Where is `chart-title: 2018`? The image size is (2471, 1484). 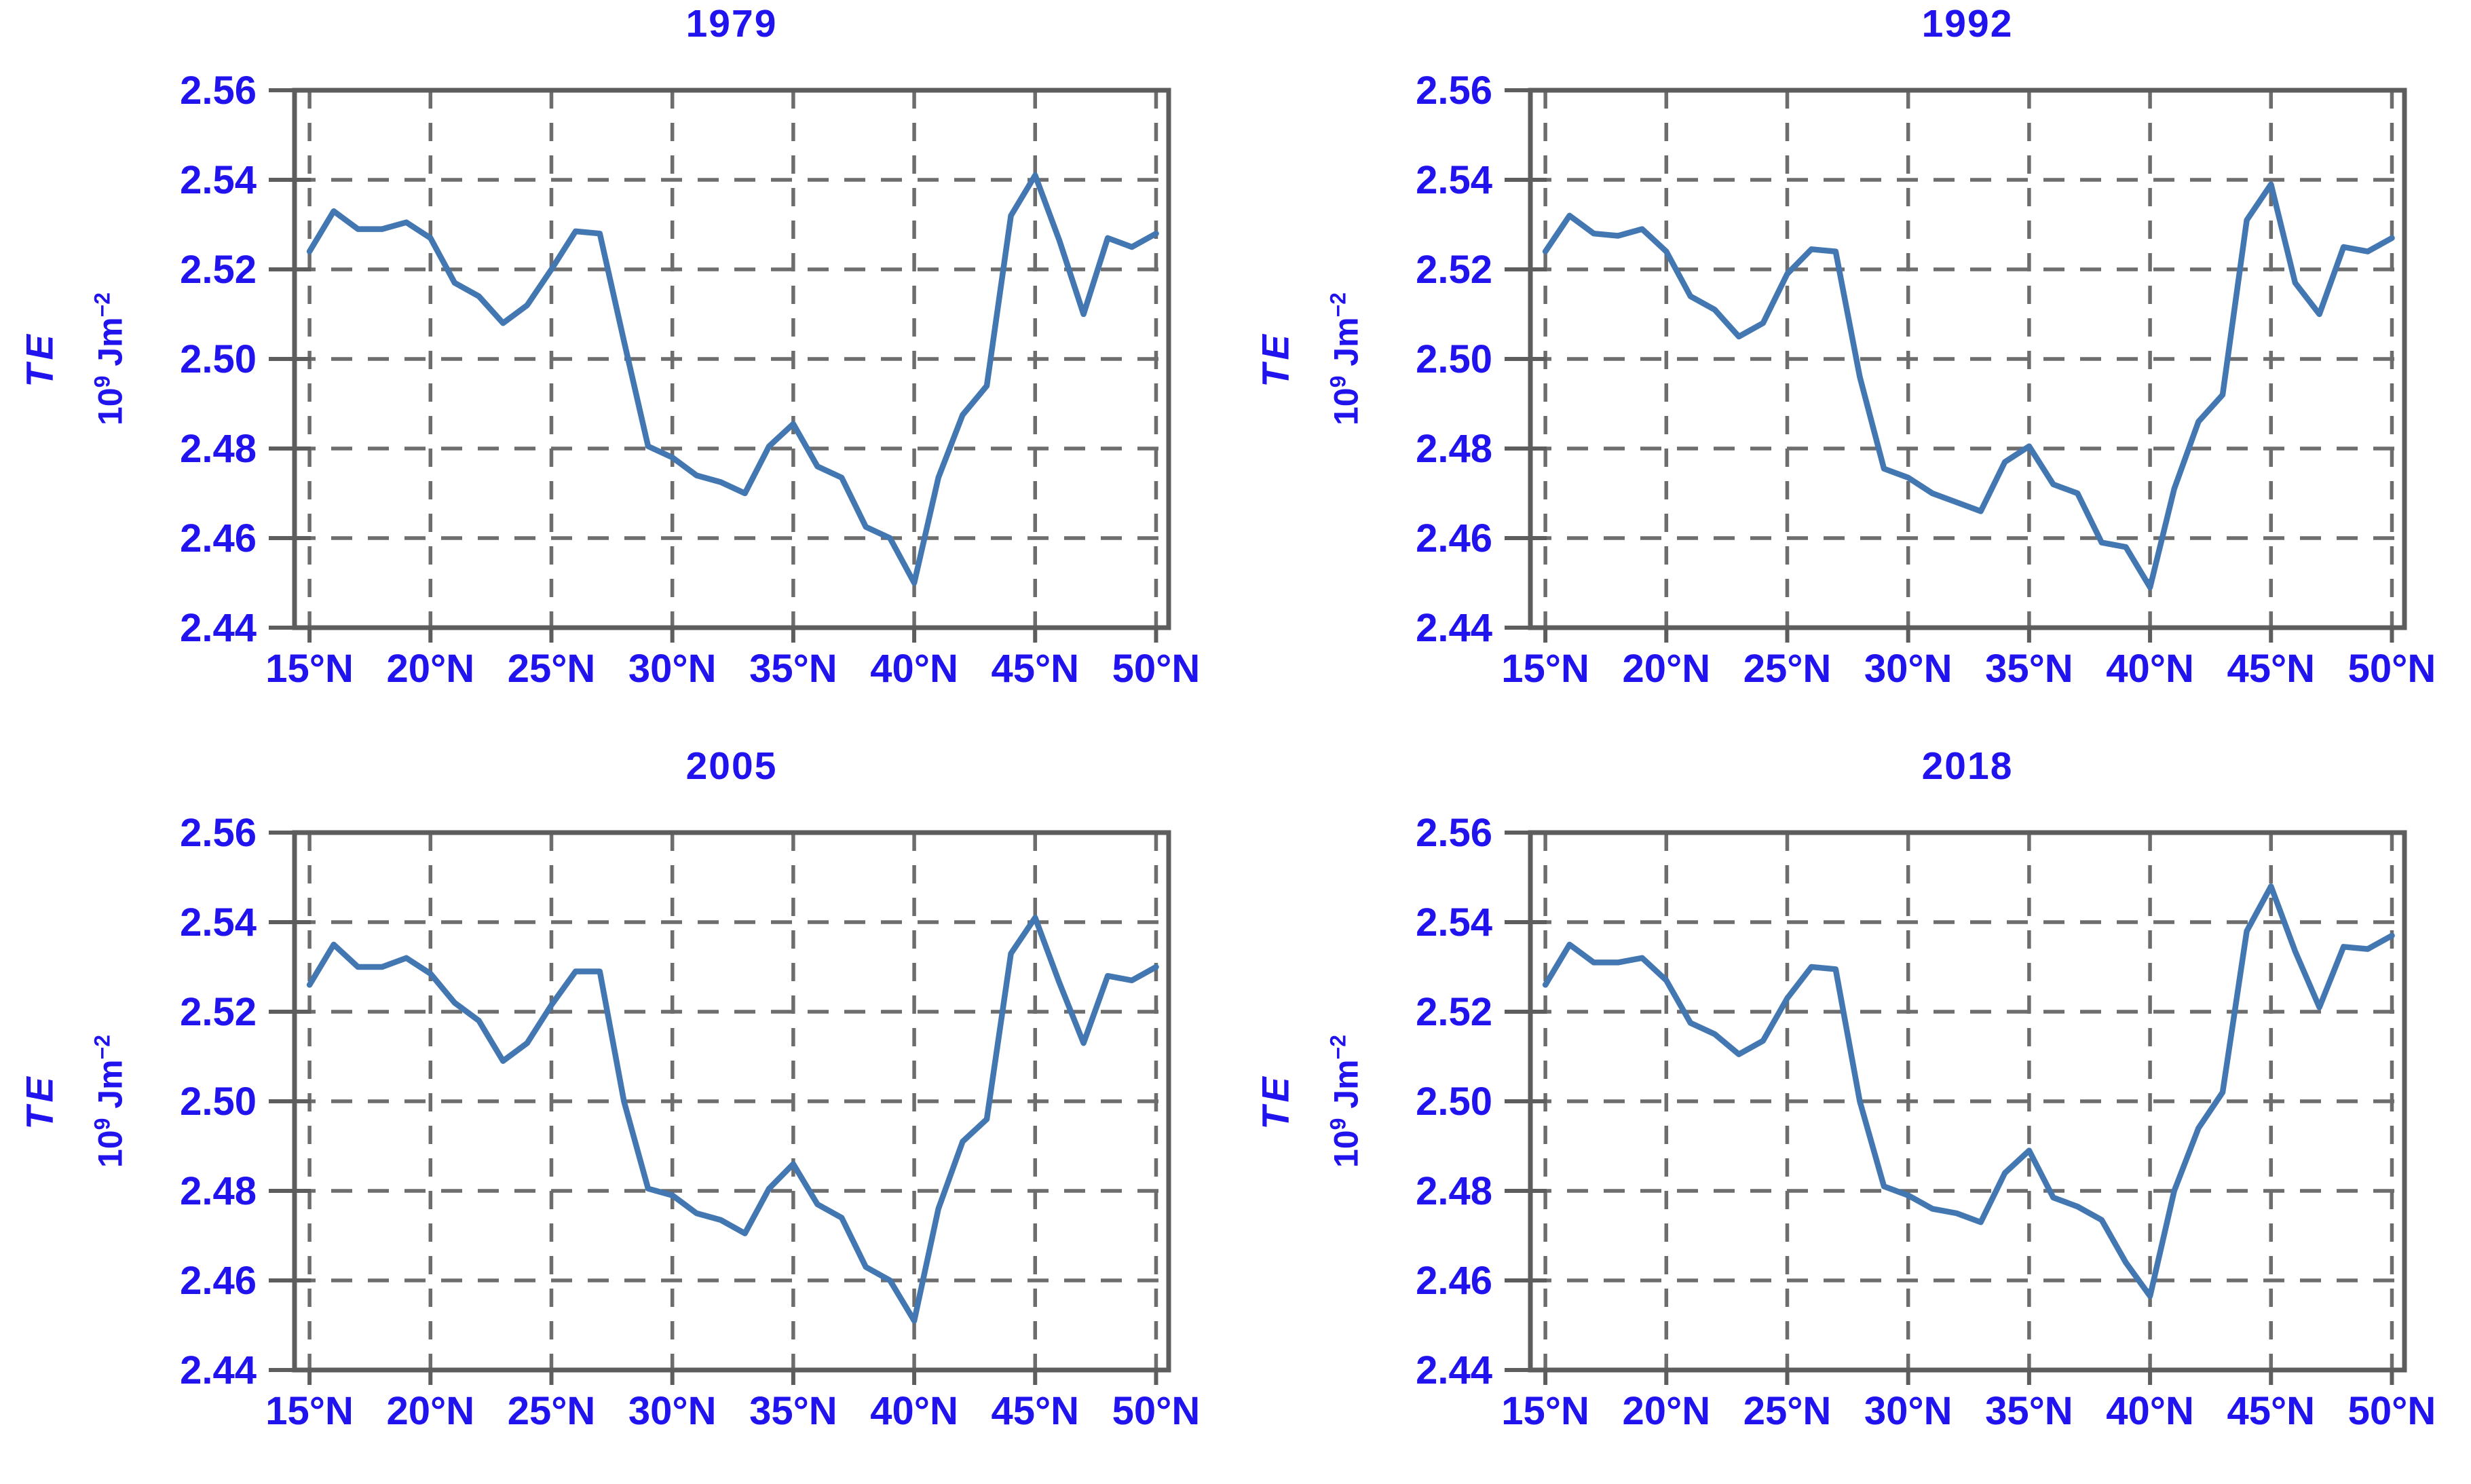 chart-title: 2018 is located at coordinates (1967, 766).